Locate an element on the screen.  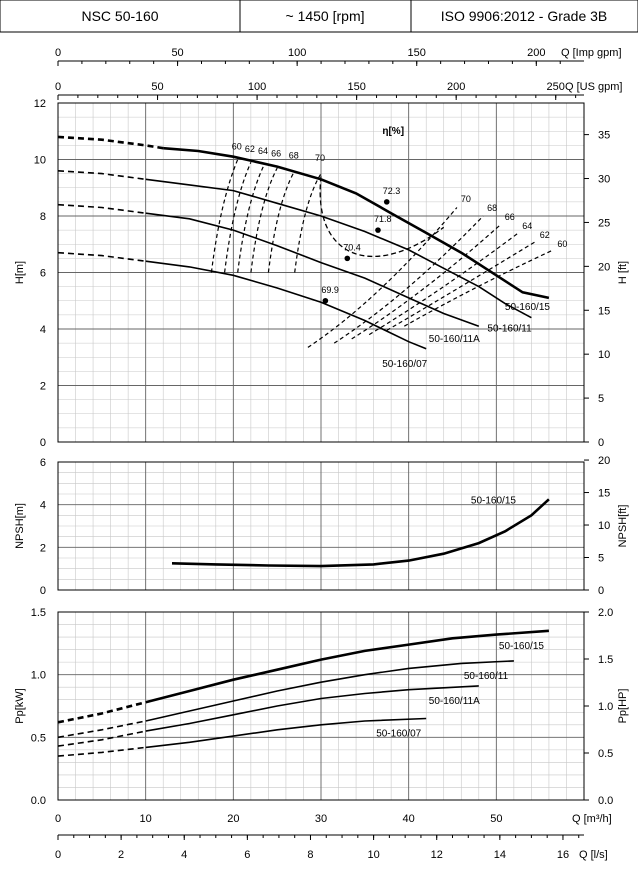
series-50-160/15 is located at coordinates (360, 533).